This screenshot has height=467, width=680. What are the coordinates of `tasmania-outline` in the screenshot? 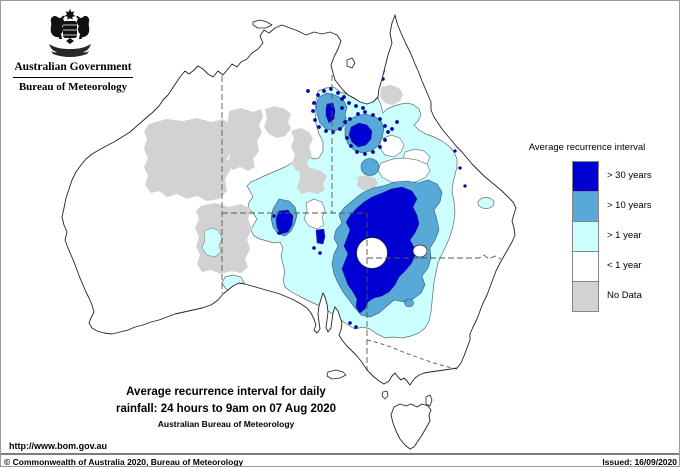 It's located at (411, 426).